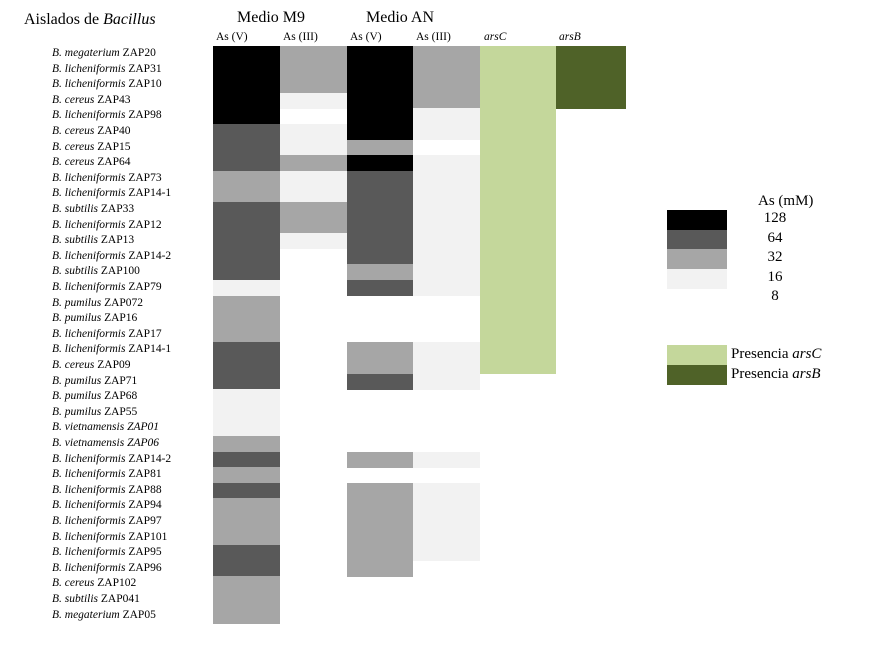 Image resolution: width=869 pixels, height=652 pixels. What do you see at coordinates (775, 257) in the screenshot?
I see `legend-level-label: 32` at bounding box center [775, 257].